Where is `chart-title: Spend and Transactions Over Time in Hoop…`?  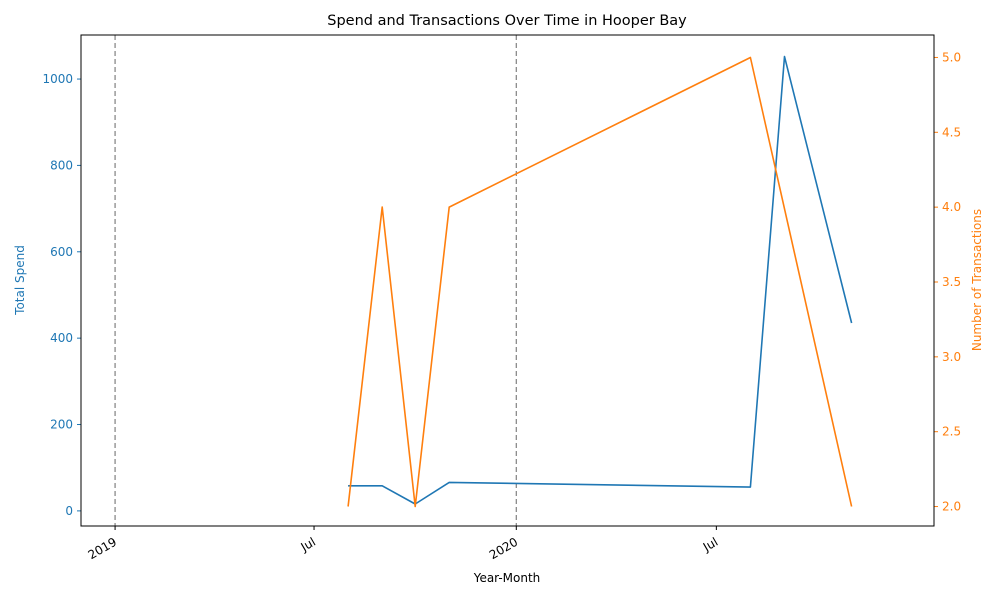
chart-title: Spend and Transactions Over Time in Hoop… is located at coordinates (507, 21).